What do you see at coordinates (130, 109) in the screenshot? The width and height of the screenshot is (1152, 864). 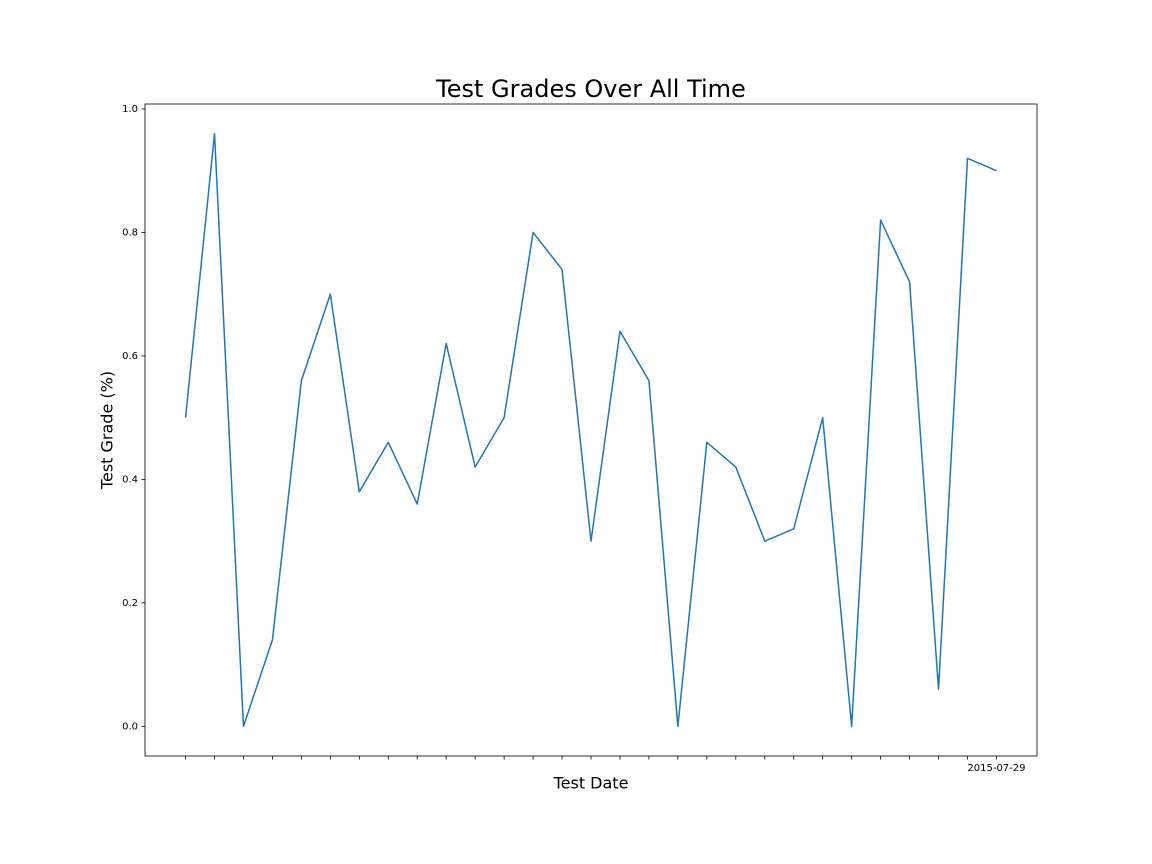 I see `y-tick-label: 1.0` at bounding box center [130, 109].